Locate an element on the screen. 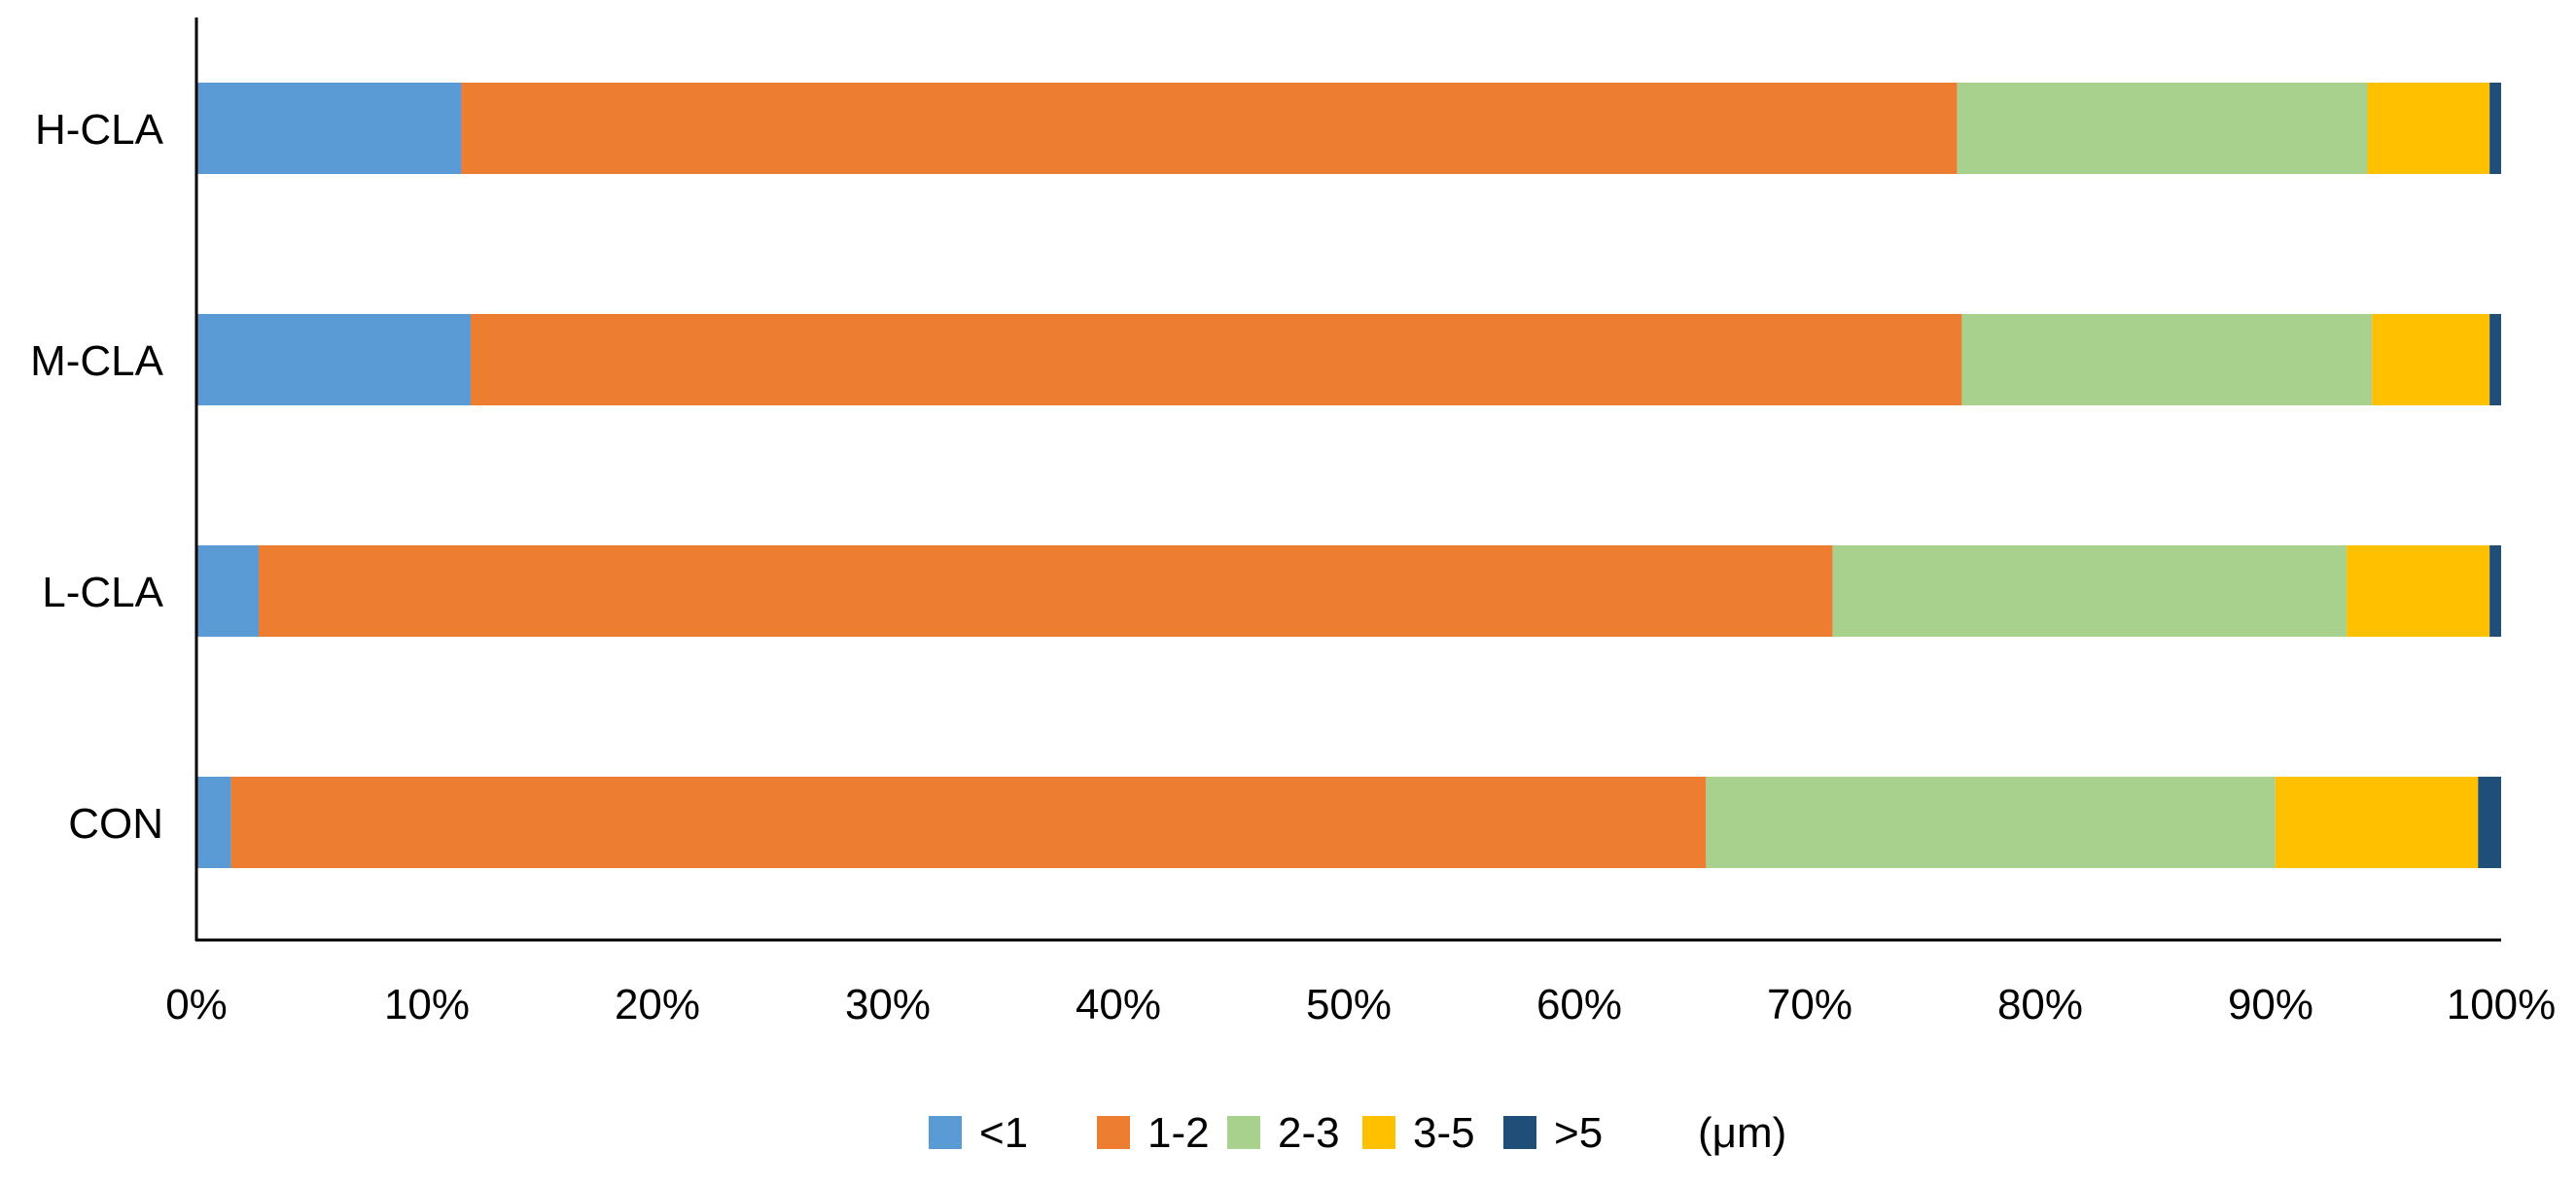 This screenshot has height=1185, width=2576. bar-segment-m-cla-s2 is located at coordinates (2167, 360).